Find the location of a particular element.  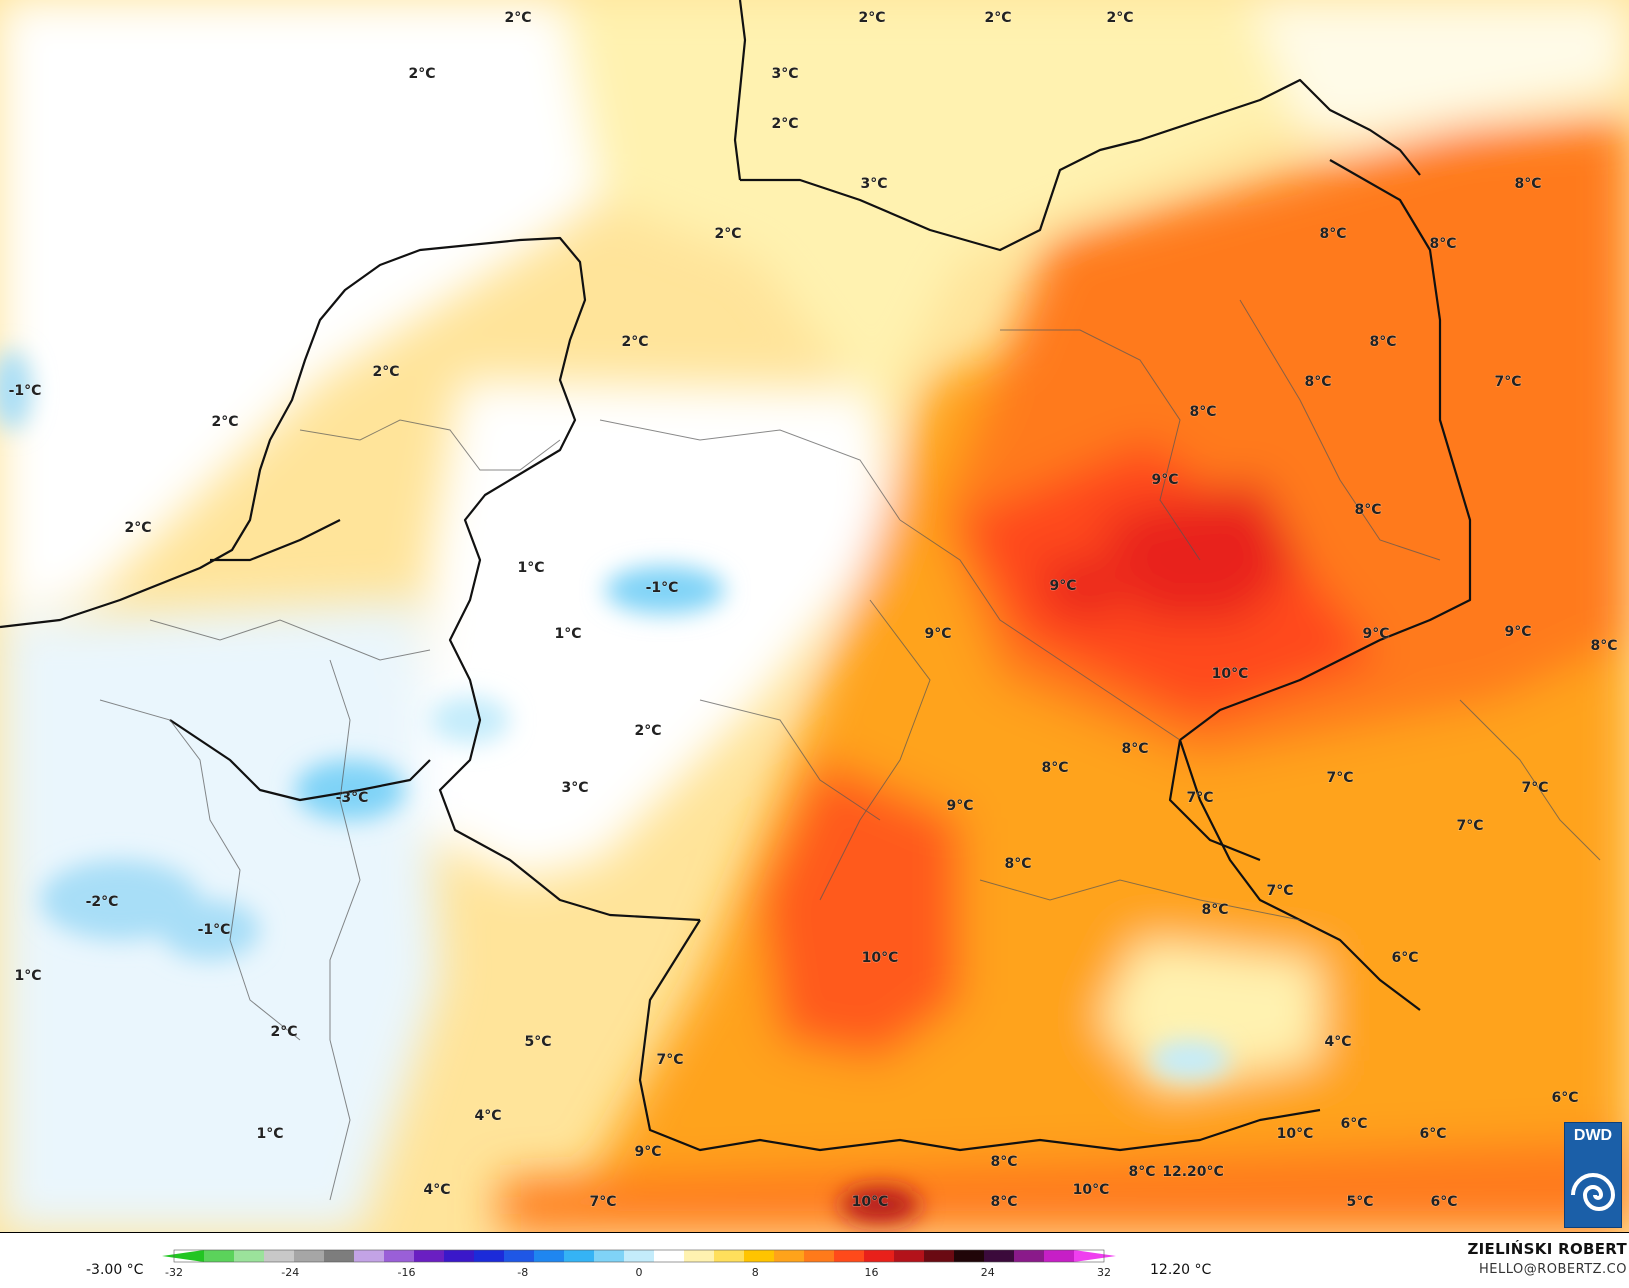

scale-tick-label: -16 is located at coordinates (407, 1272).